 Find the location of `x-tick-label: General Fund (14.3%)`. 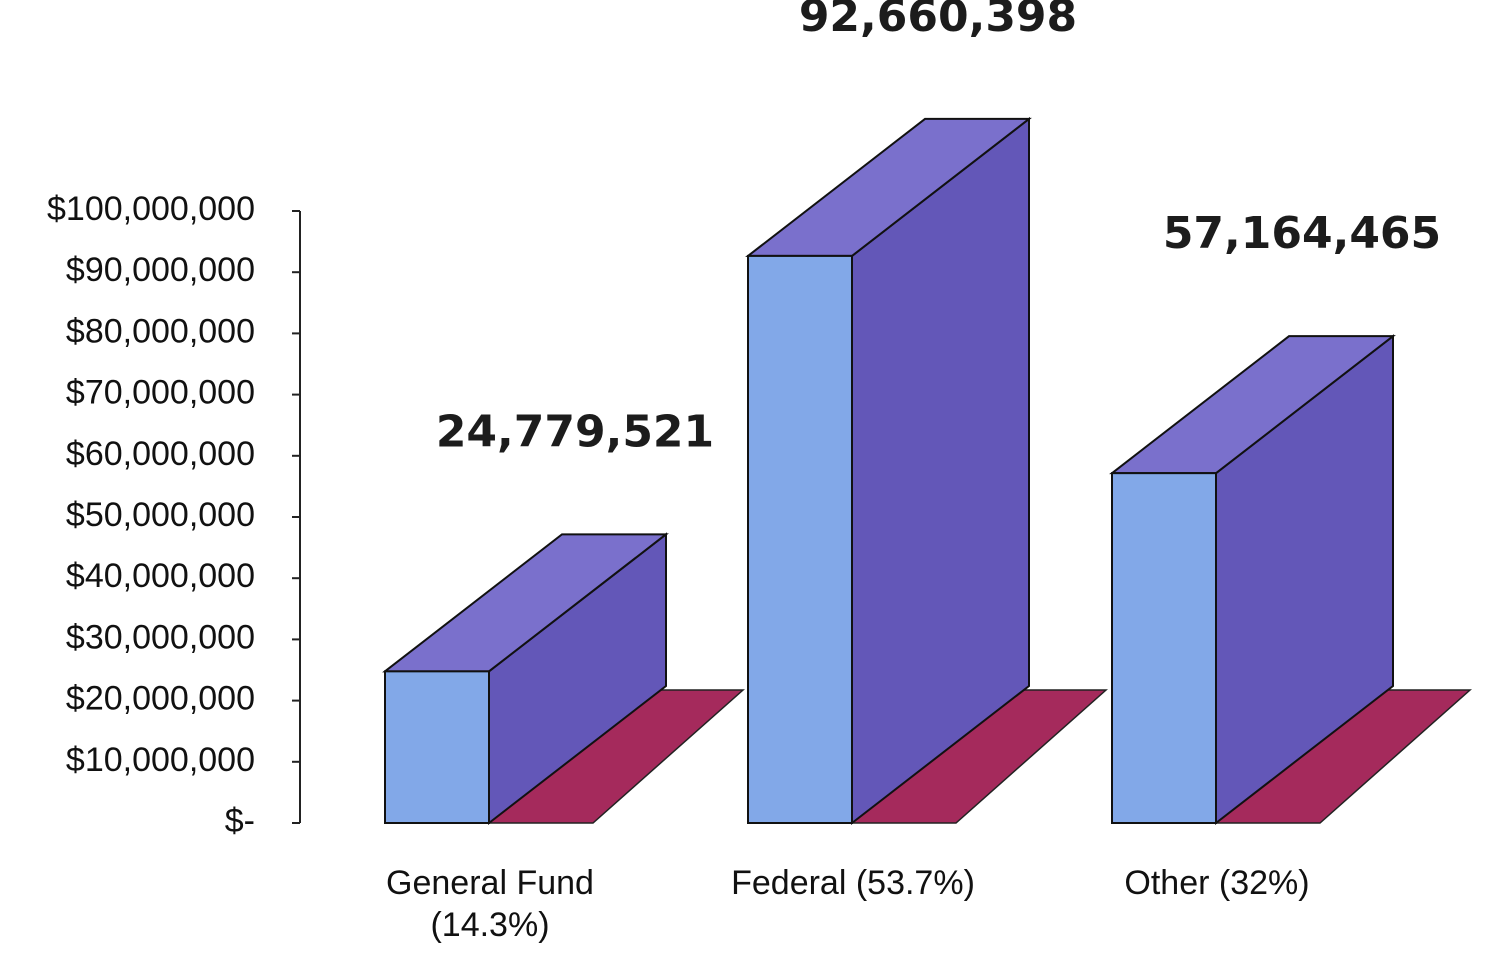

x-tick-label: General Fund (14.3%) is located at coordinates (490, 904).